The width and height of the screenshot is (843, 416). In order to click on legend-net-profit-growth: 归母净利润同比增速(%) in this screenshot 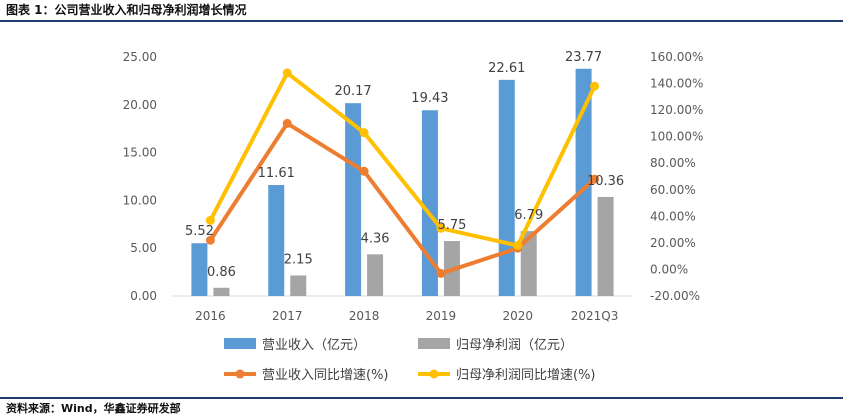, I will do `click(507, 375)`.